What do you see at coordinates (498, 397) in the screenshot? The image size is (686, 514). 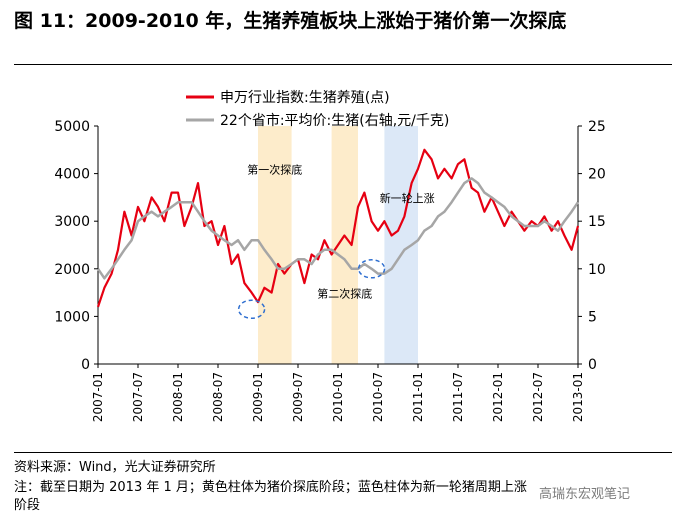 I see `x-tick-label: 2012-01` at bounding box center [498, 397].